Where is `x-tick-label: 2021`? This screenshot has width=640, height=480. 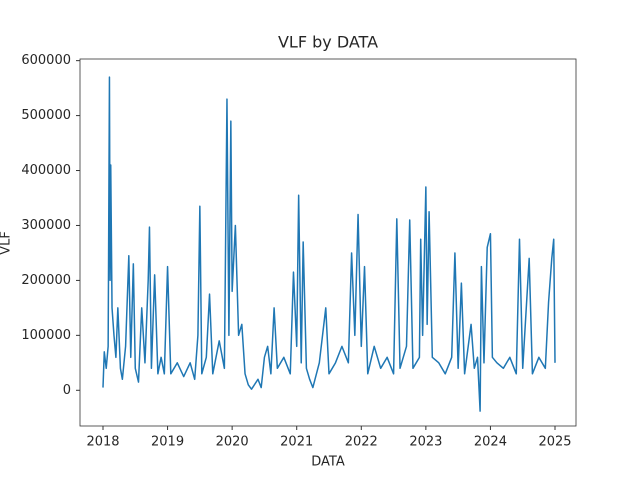
x-tick-label: 2021 is located at coordinates (296, 442).